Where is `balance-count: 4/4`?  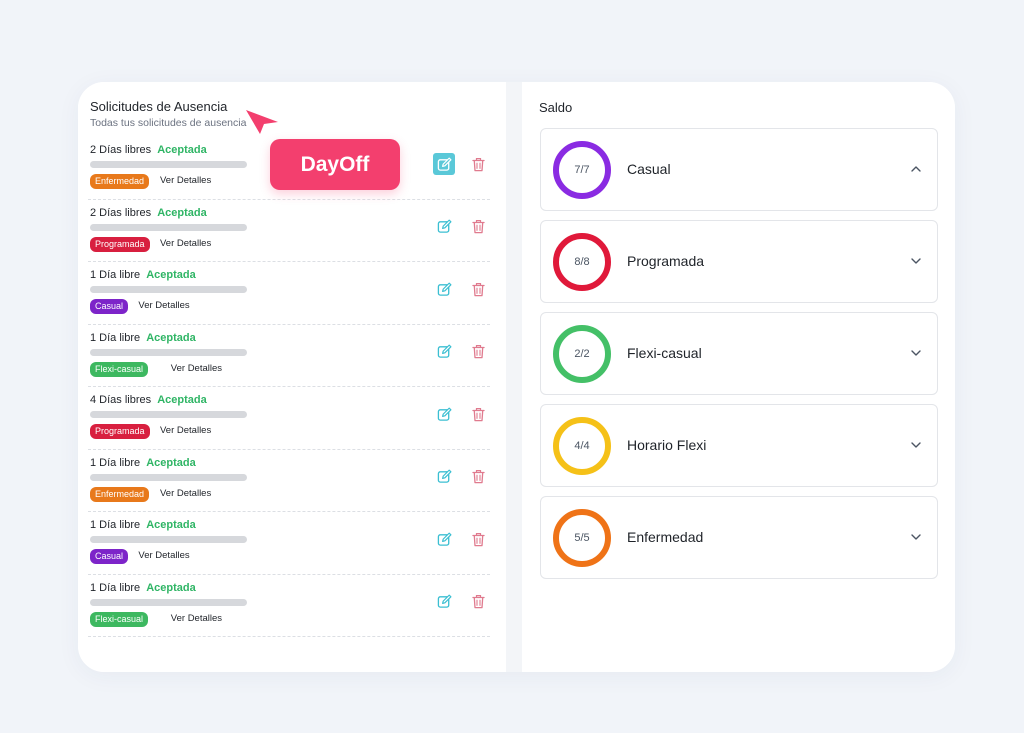
balance-count: 4/4 is located at coordinates (582, 446).